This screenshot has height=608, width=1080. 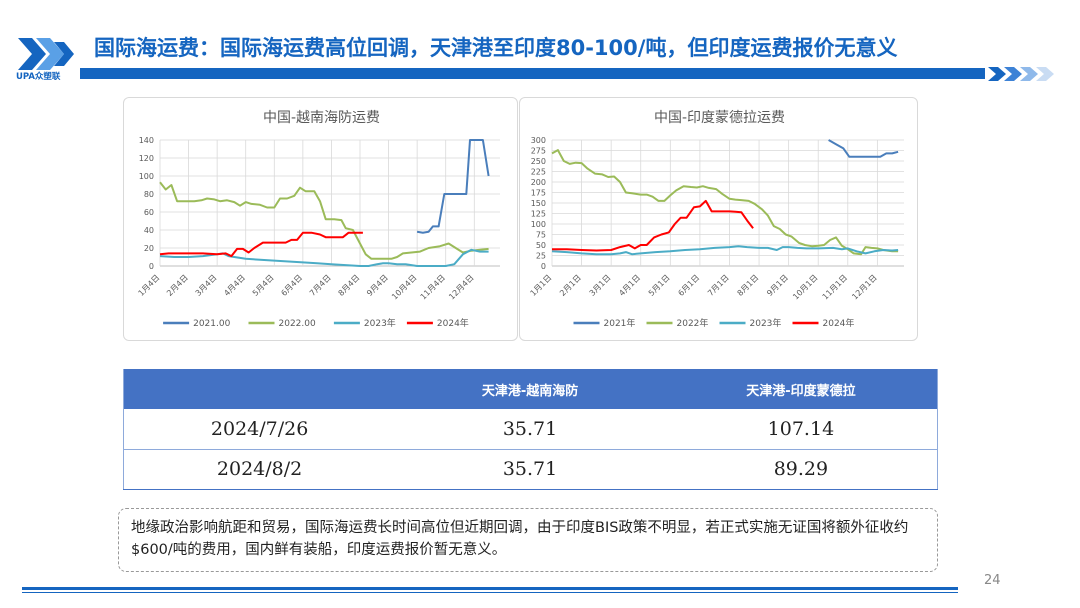 What do you see at coordinates (532, 73) in the screenshot?
I see `header-bar` at bounding box center [532, 73].